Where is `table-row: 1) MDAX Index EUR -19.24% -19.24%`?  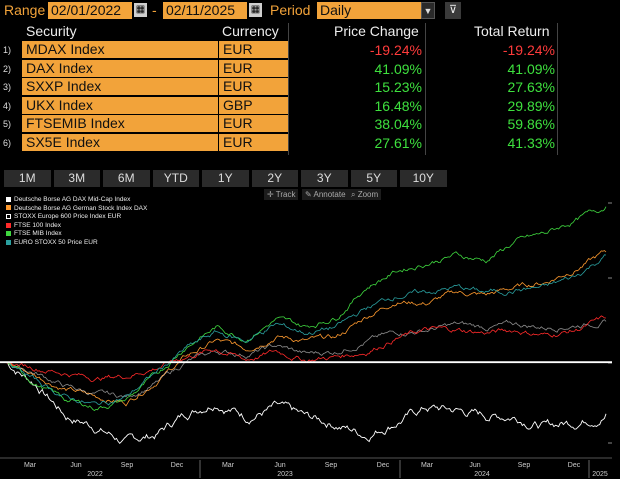
table-row: 1) MDAX Index EUR -19.24% -19.24% is located at coordinates (310, 50).